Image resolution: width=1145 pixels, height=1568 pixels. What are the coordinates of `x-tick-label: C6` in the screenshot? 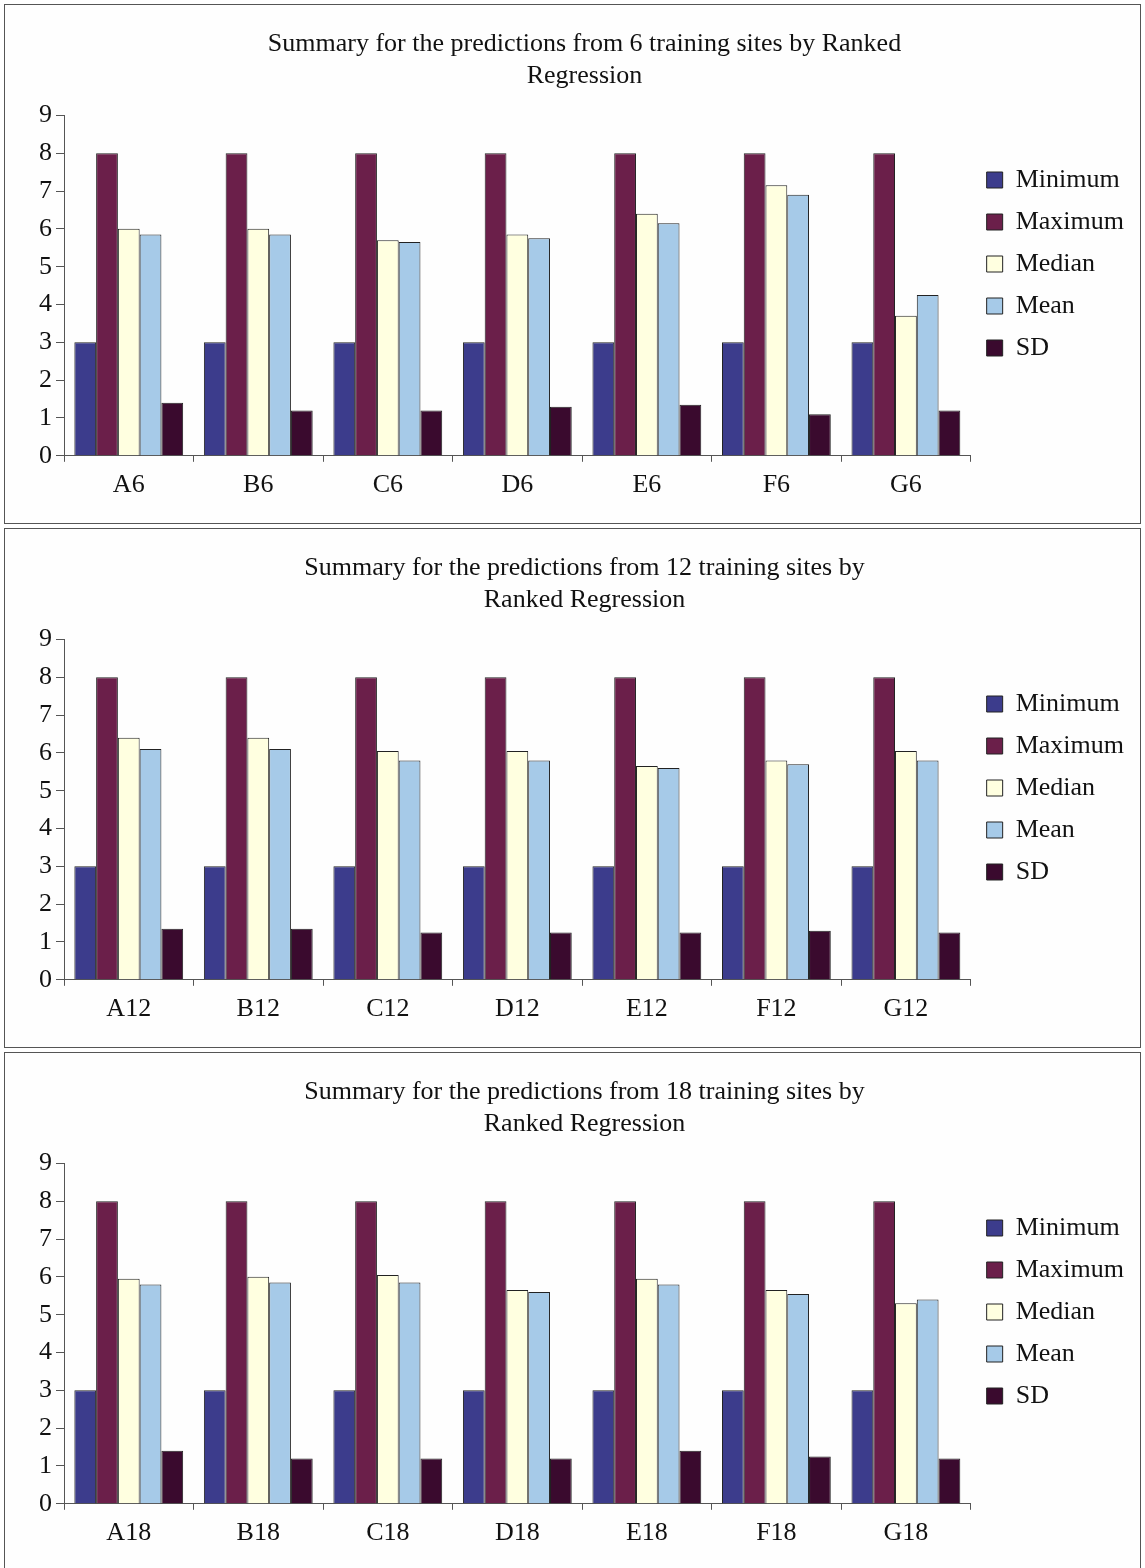 It's located at (387, 484).